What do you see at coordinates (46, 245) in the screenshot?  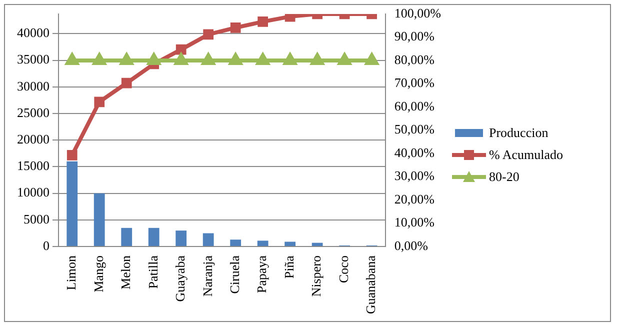 I see `y-tick-label: 0` at bounding box center [46, 245].